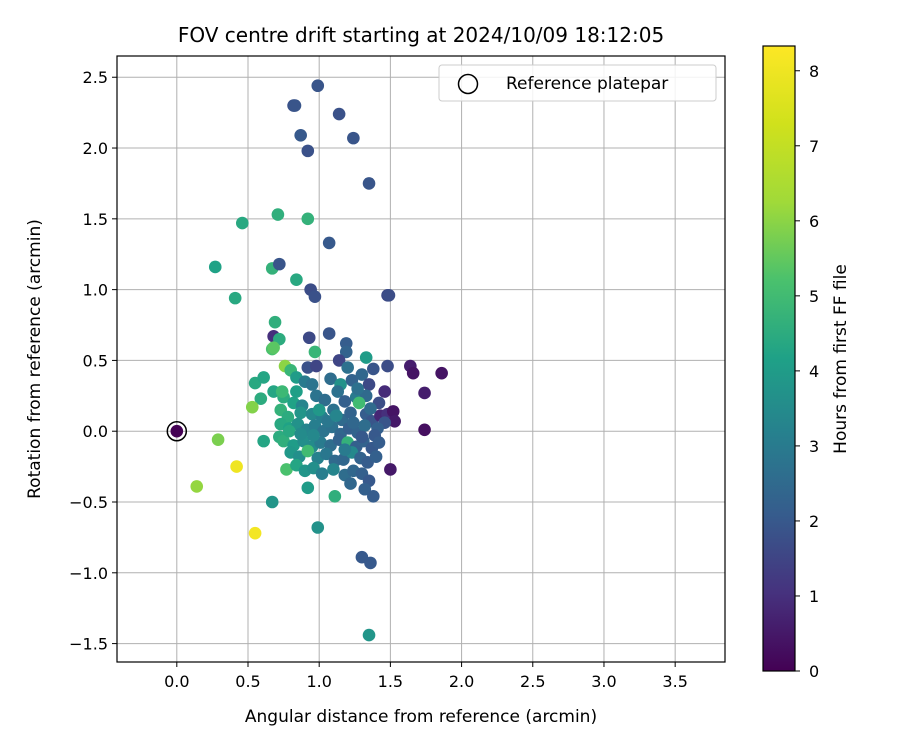 The height and width of the screenshot is (755, 900). Describe the element at coordinates (674, 681) in the screenshot. I see `x-tick-label: 3.5` at that location.